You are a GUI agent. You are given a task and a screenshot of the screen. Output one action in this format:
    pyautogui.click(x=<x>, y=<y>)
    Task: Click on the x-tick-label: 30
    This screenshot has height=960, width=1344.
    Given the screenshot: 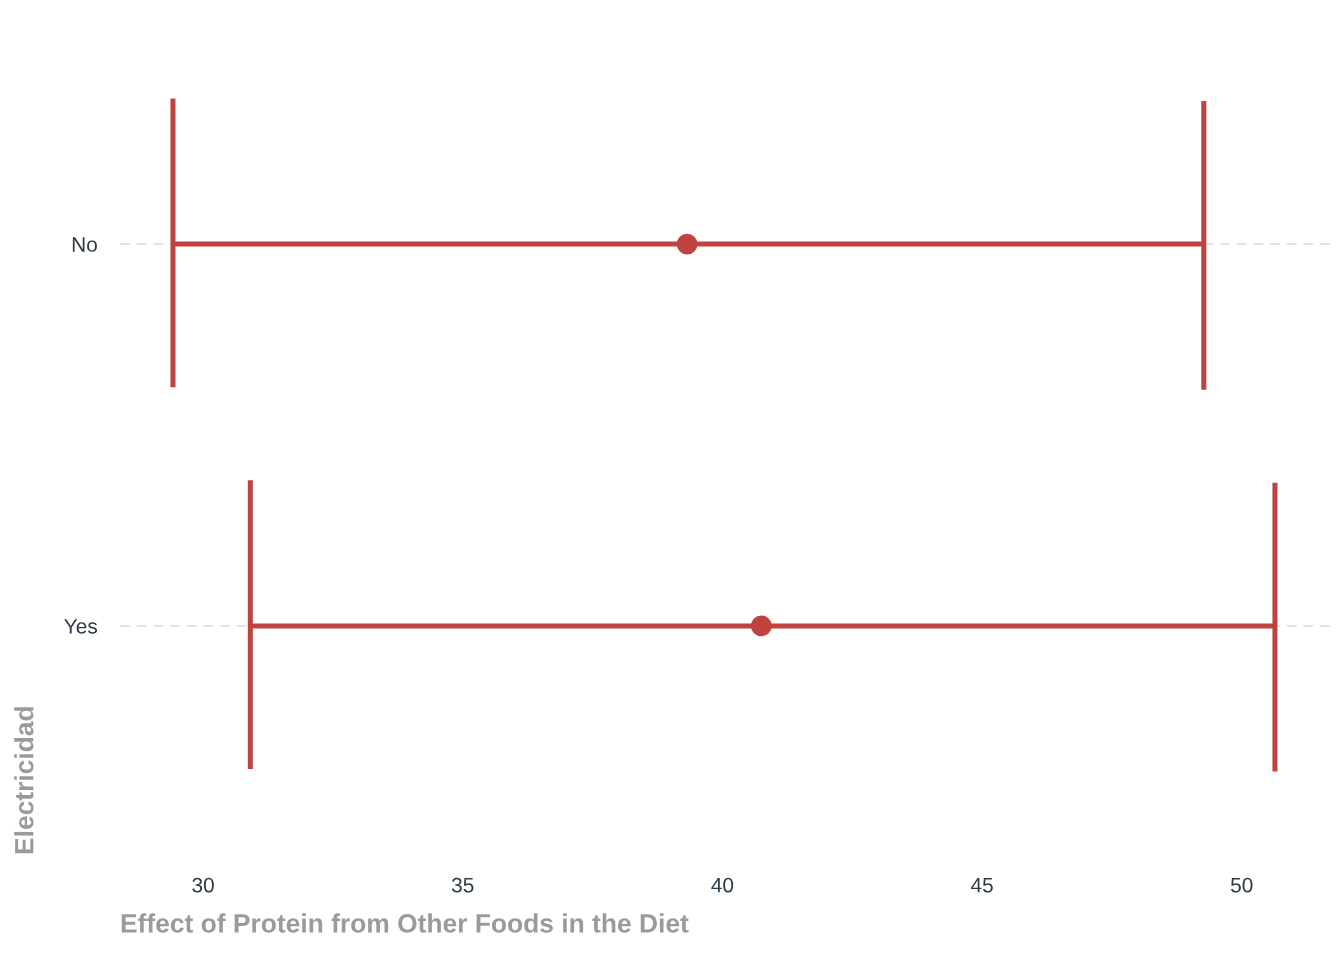 What is the action you would take?
    pyautogui.click(x=203, y=885)
    